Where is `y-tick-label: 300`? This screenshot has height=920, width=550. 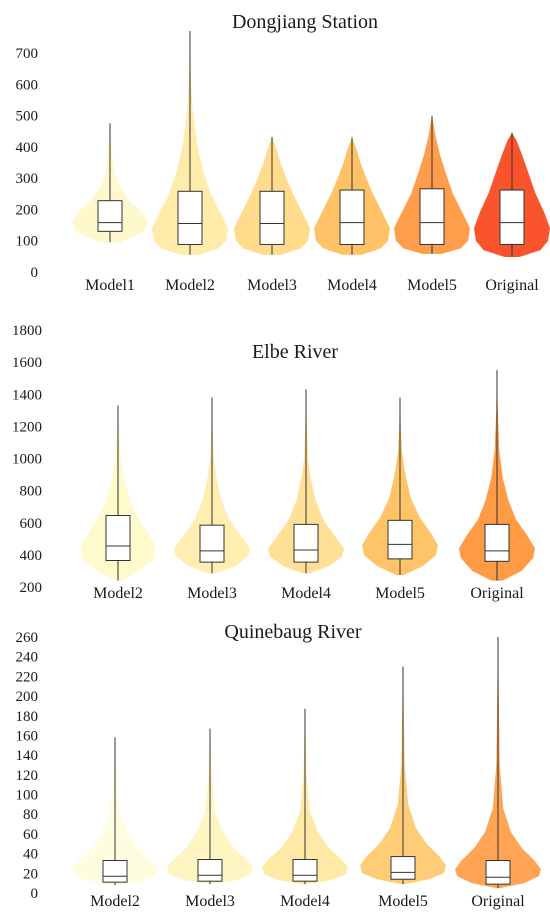 y-tick-label: 300 is located at coordinates (27, 179).